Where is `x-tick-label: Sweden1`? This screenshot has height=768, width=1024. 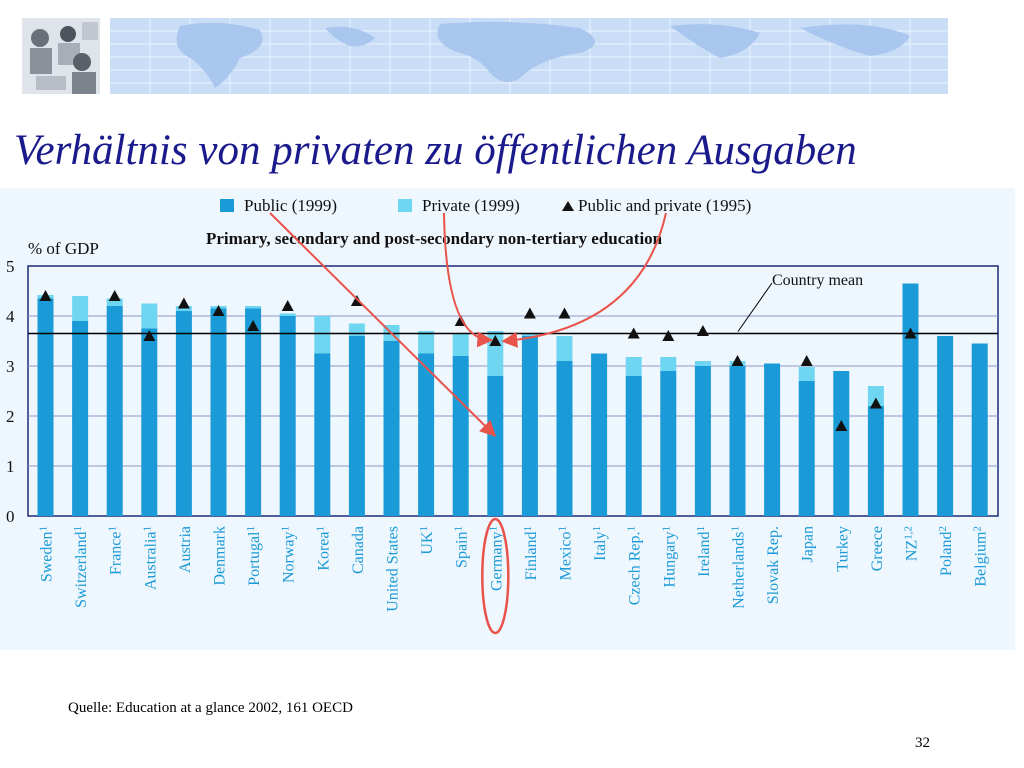 x-tick-label: Sweden1 is located at coordinates (47, 554).